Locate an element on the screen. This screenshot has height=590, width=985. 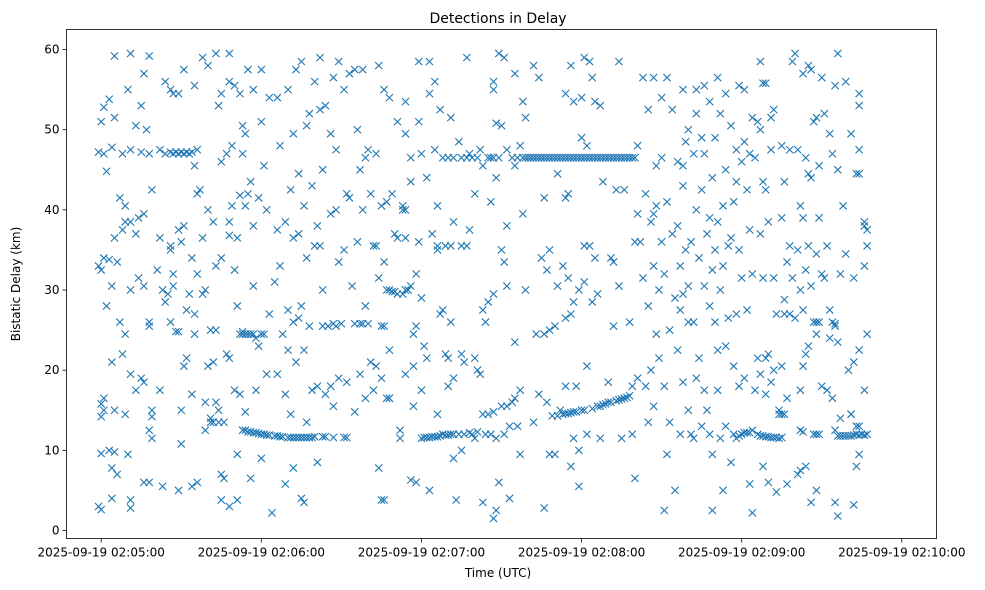
y-tick-label: 60 is located at coordinates (51, 50).